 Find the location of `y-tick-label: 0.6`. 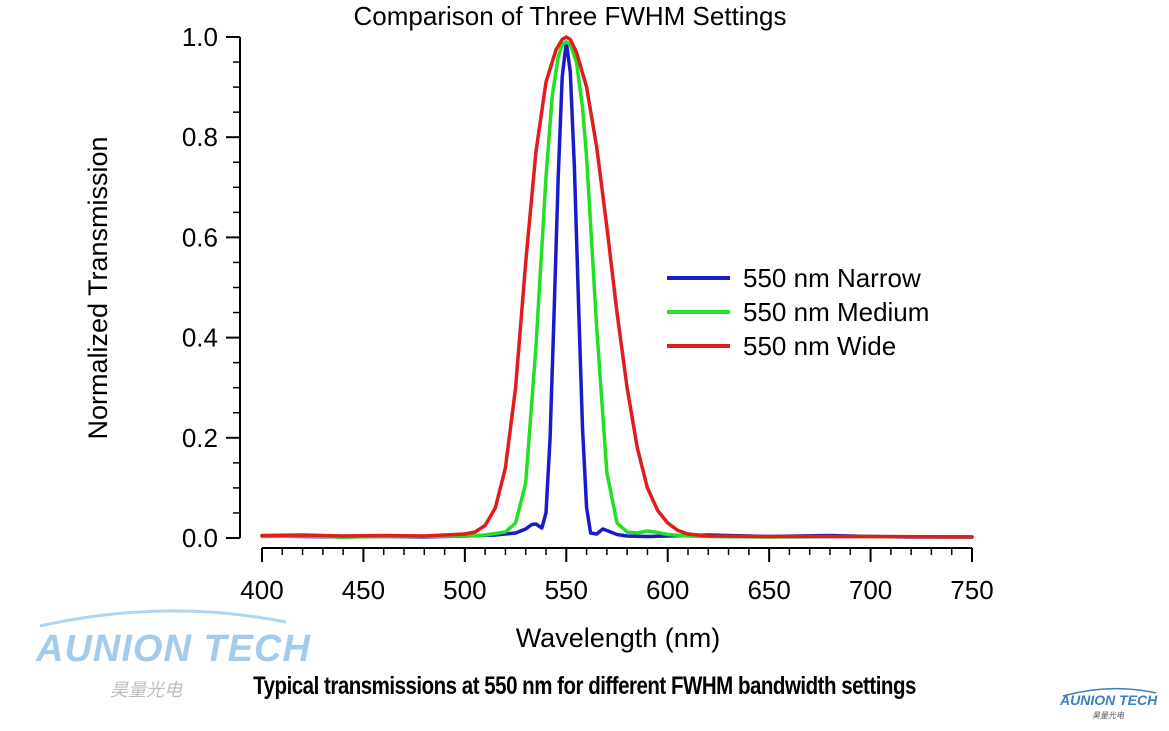

y-tick-label: 0.6 is located at coordinates (200, 237).